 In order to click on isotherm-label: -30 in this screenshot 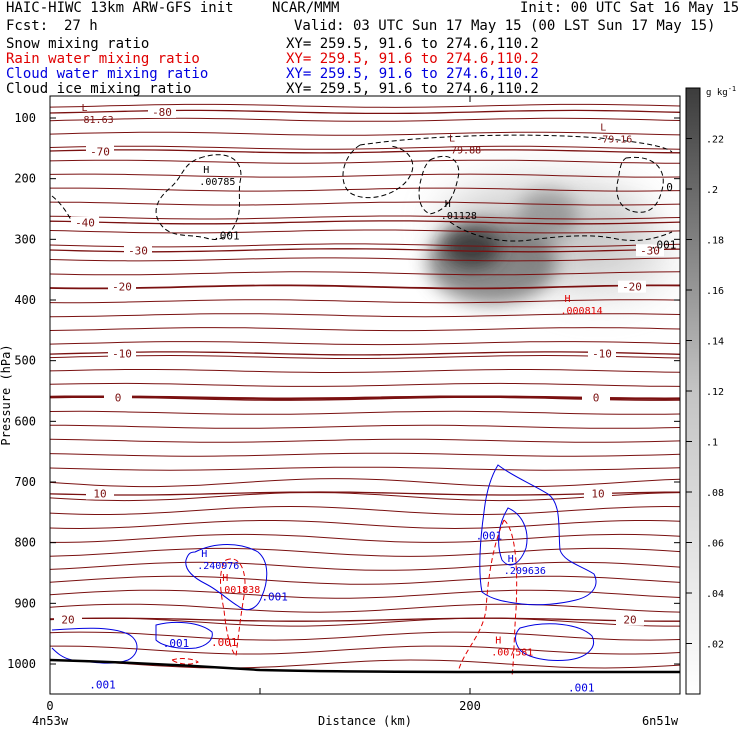, I will do `click(138, 250)`.